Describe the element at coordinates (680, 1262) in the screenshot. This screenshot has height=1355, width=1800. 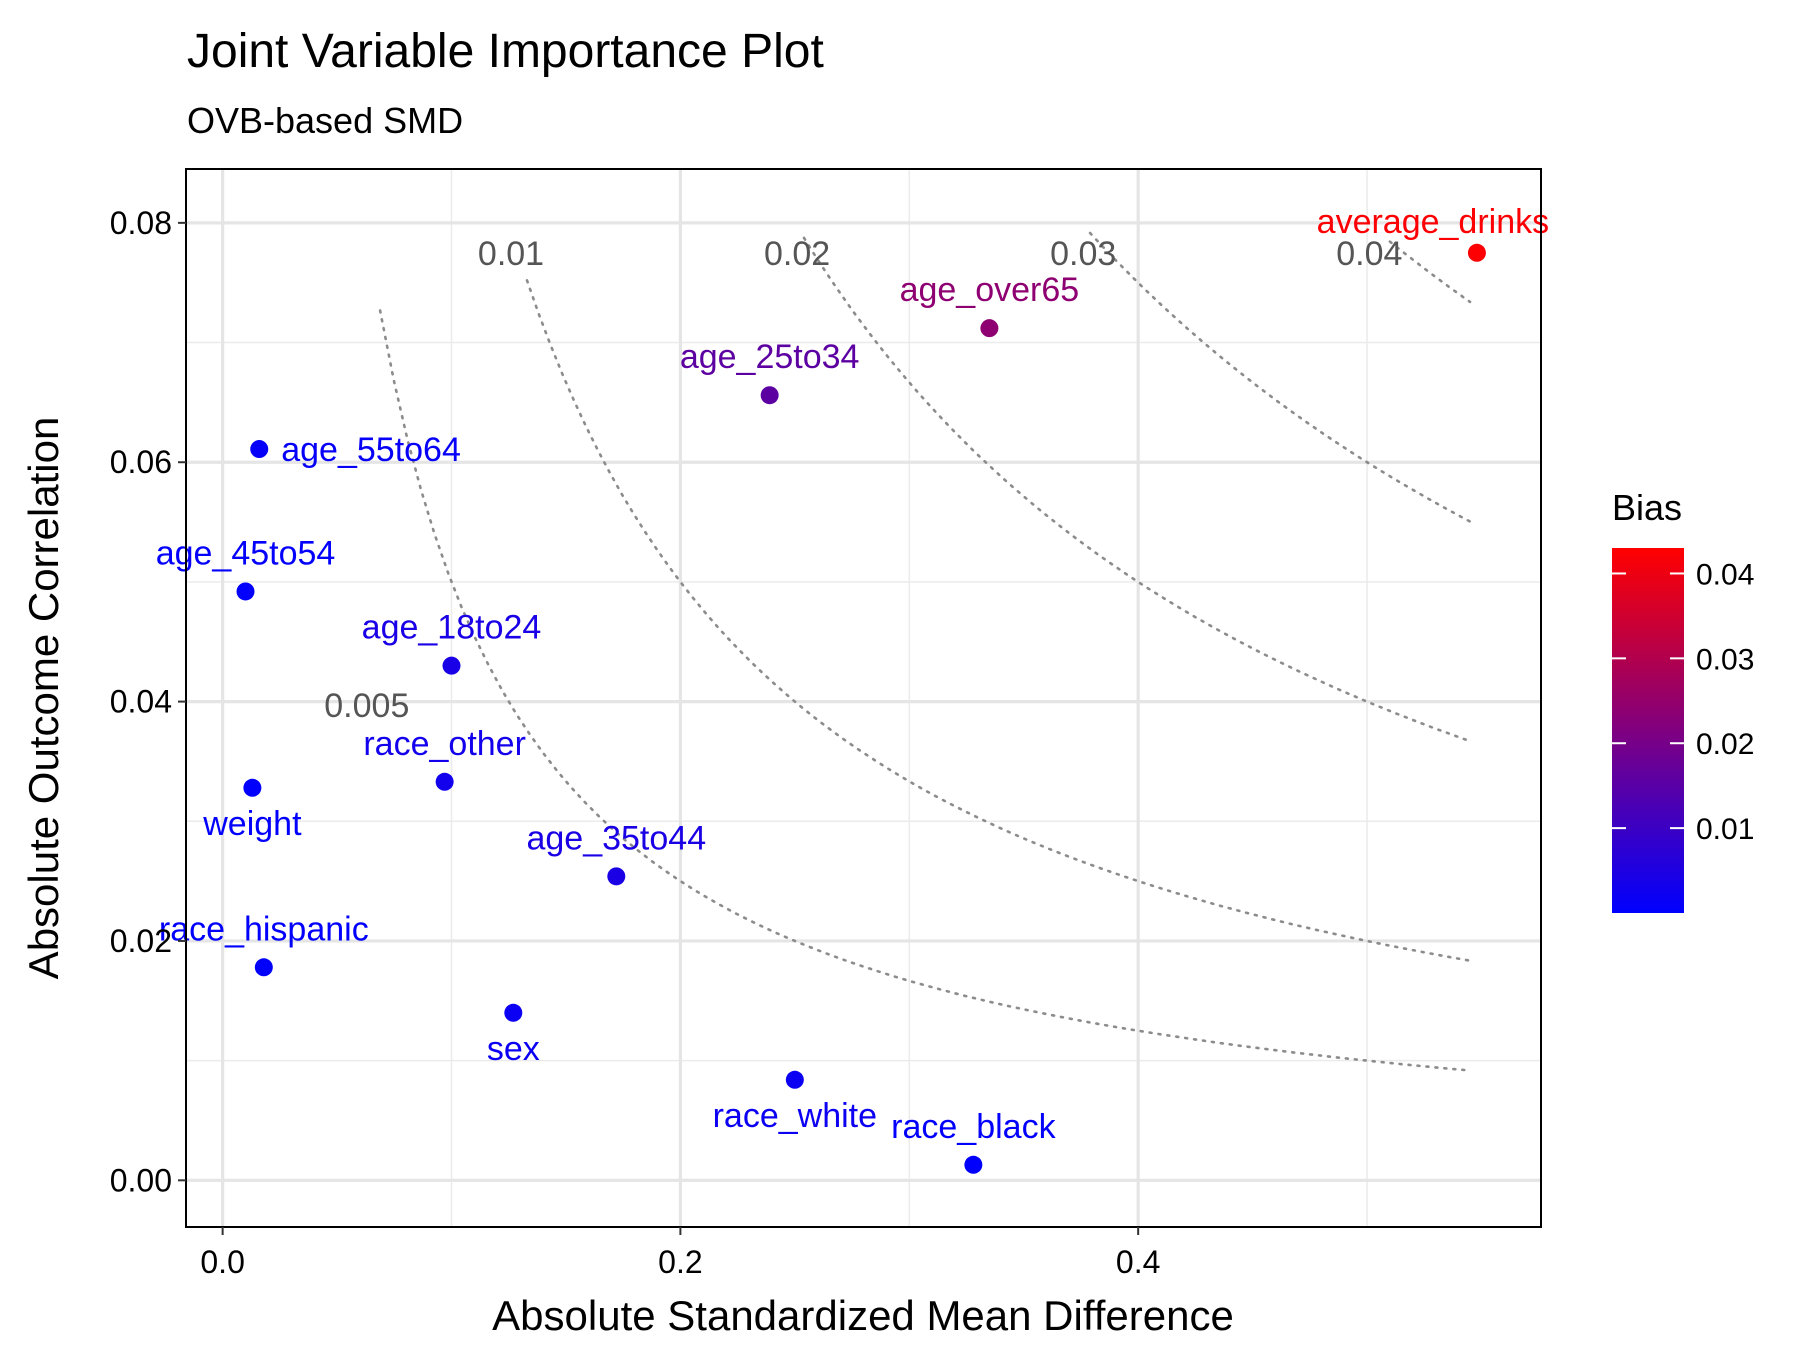
I see `x-tick-label: 0.2` at that location.